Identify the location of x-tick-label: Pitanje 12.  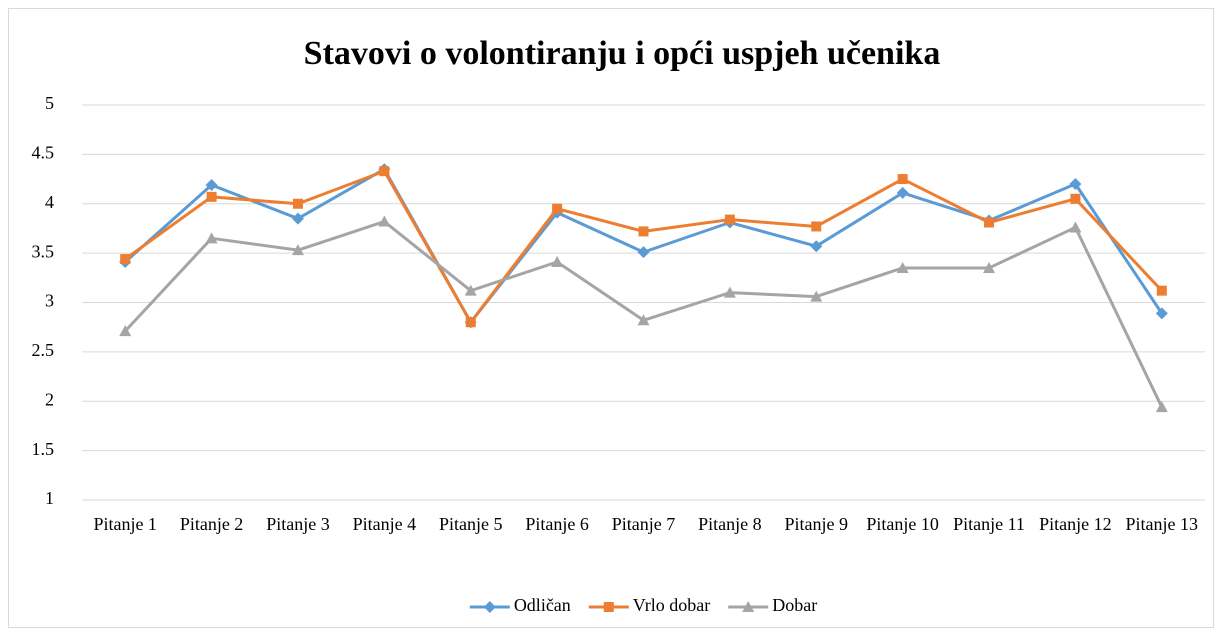
(1075, 524).